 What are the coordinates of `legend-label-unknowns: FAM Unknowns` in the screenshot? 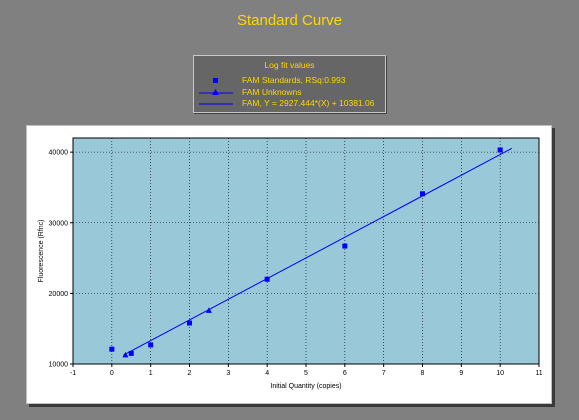 It's located at (272, 92).